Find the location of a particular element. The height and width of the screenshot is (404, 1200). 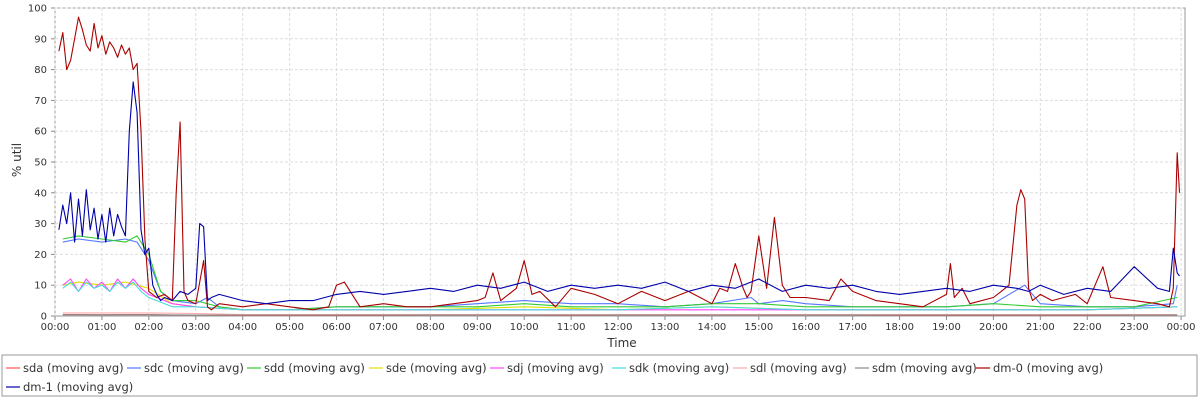

x-tick-label: 21:00 is located at coordinates (1040, 327).